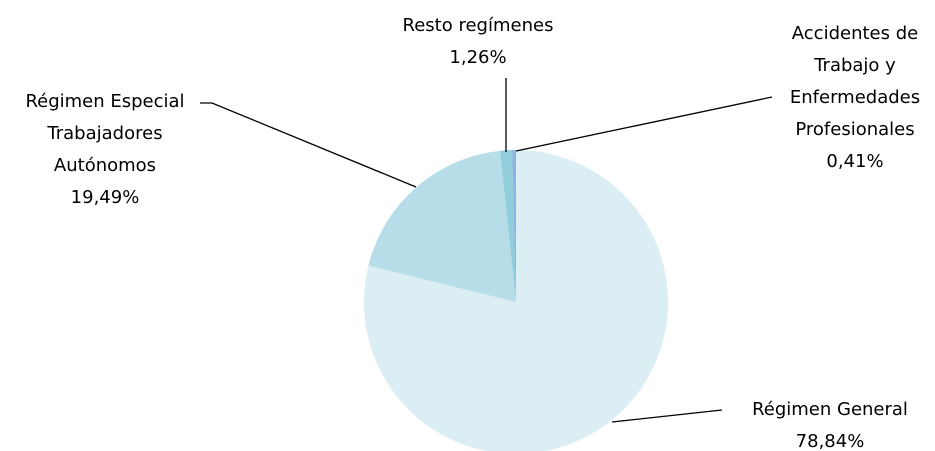  Describe the element at coordinates (478, 57) in the screenshot. I see `value-label: 1,26%` at that location.